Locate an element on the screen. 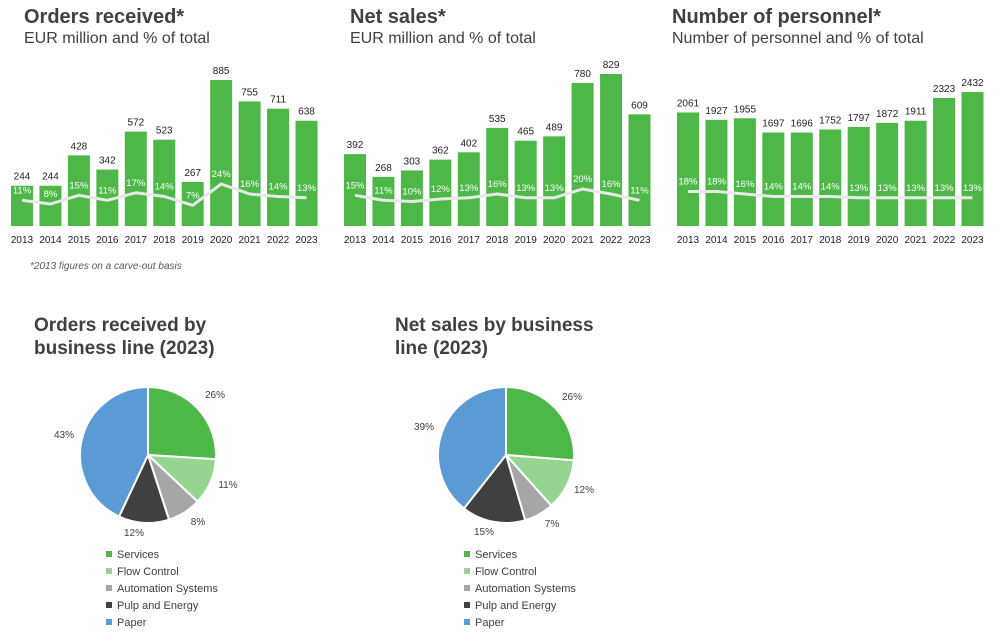  orders-pct-label: 11% is located at coordinates (107, 190).